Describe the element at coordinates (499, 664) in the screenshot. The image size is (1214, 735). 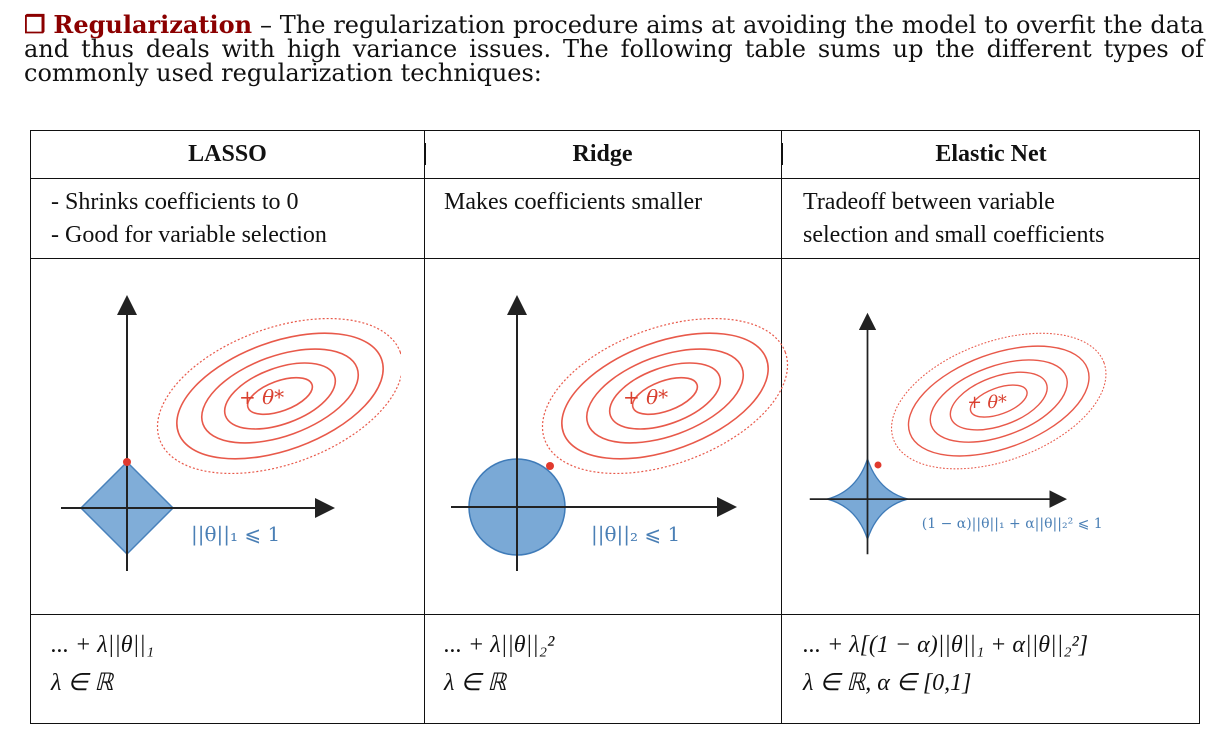
I see `equation-ridge: ... + λ||θ||₂² λ ∈ ℝ` at that location.